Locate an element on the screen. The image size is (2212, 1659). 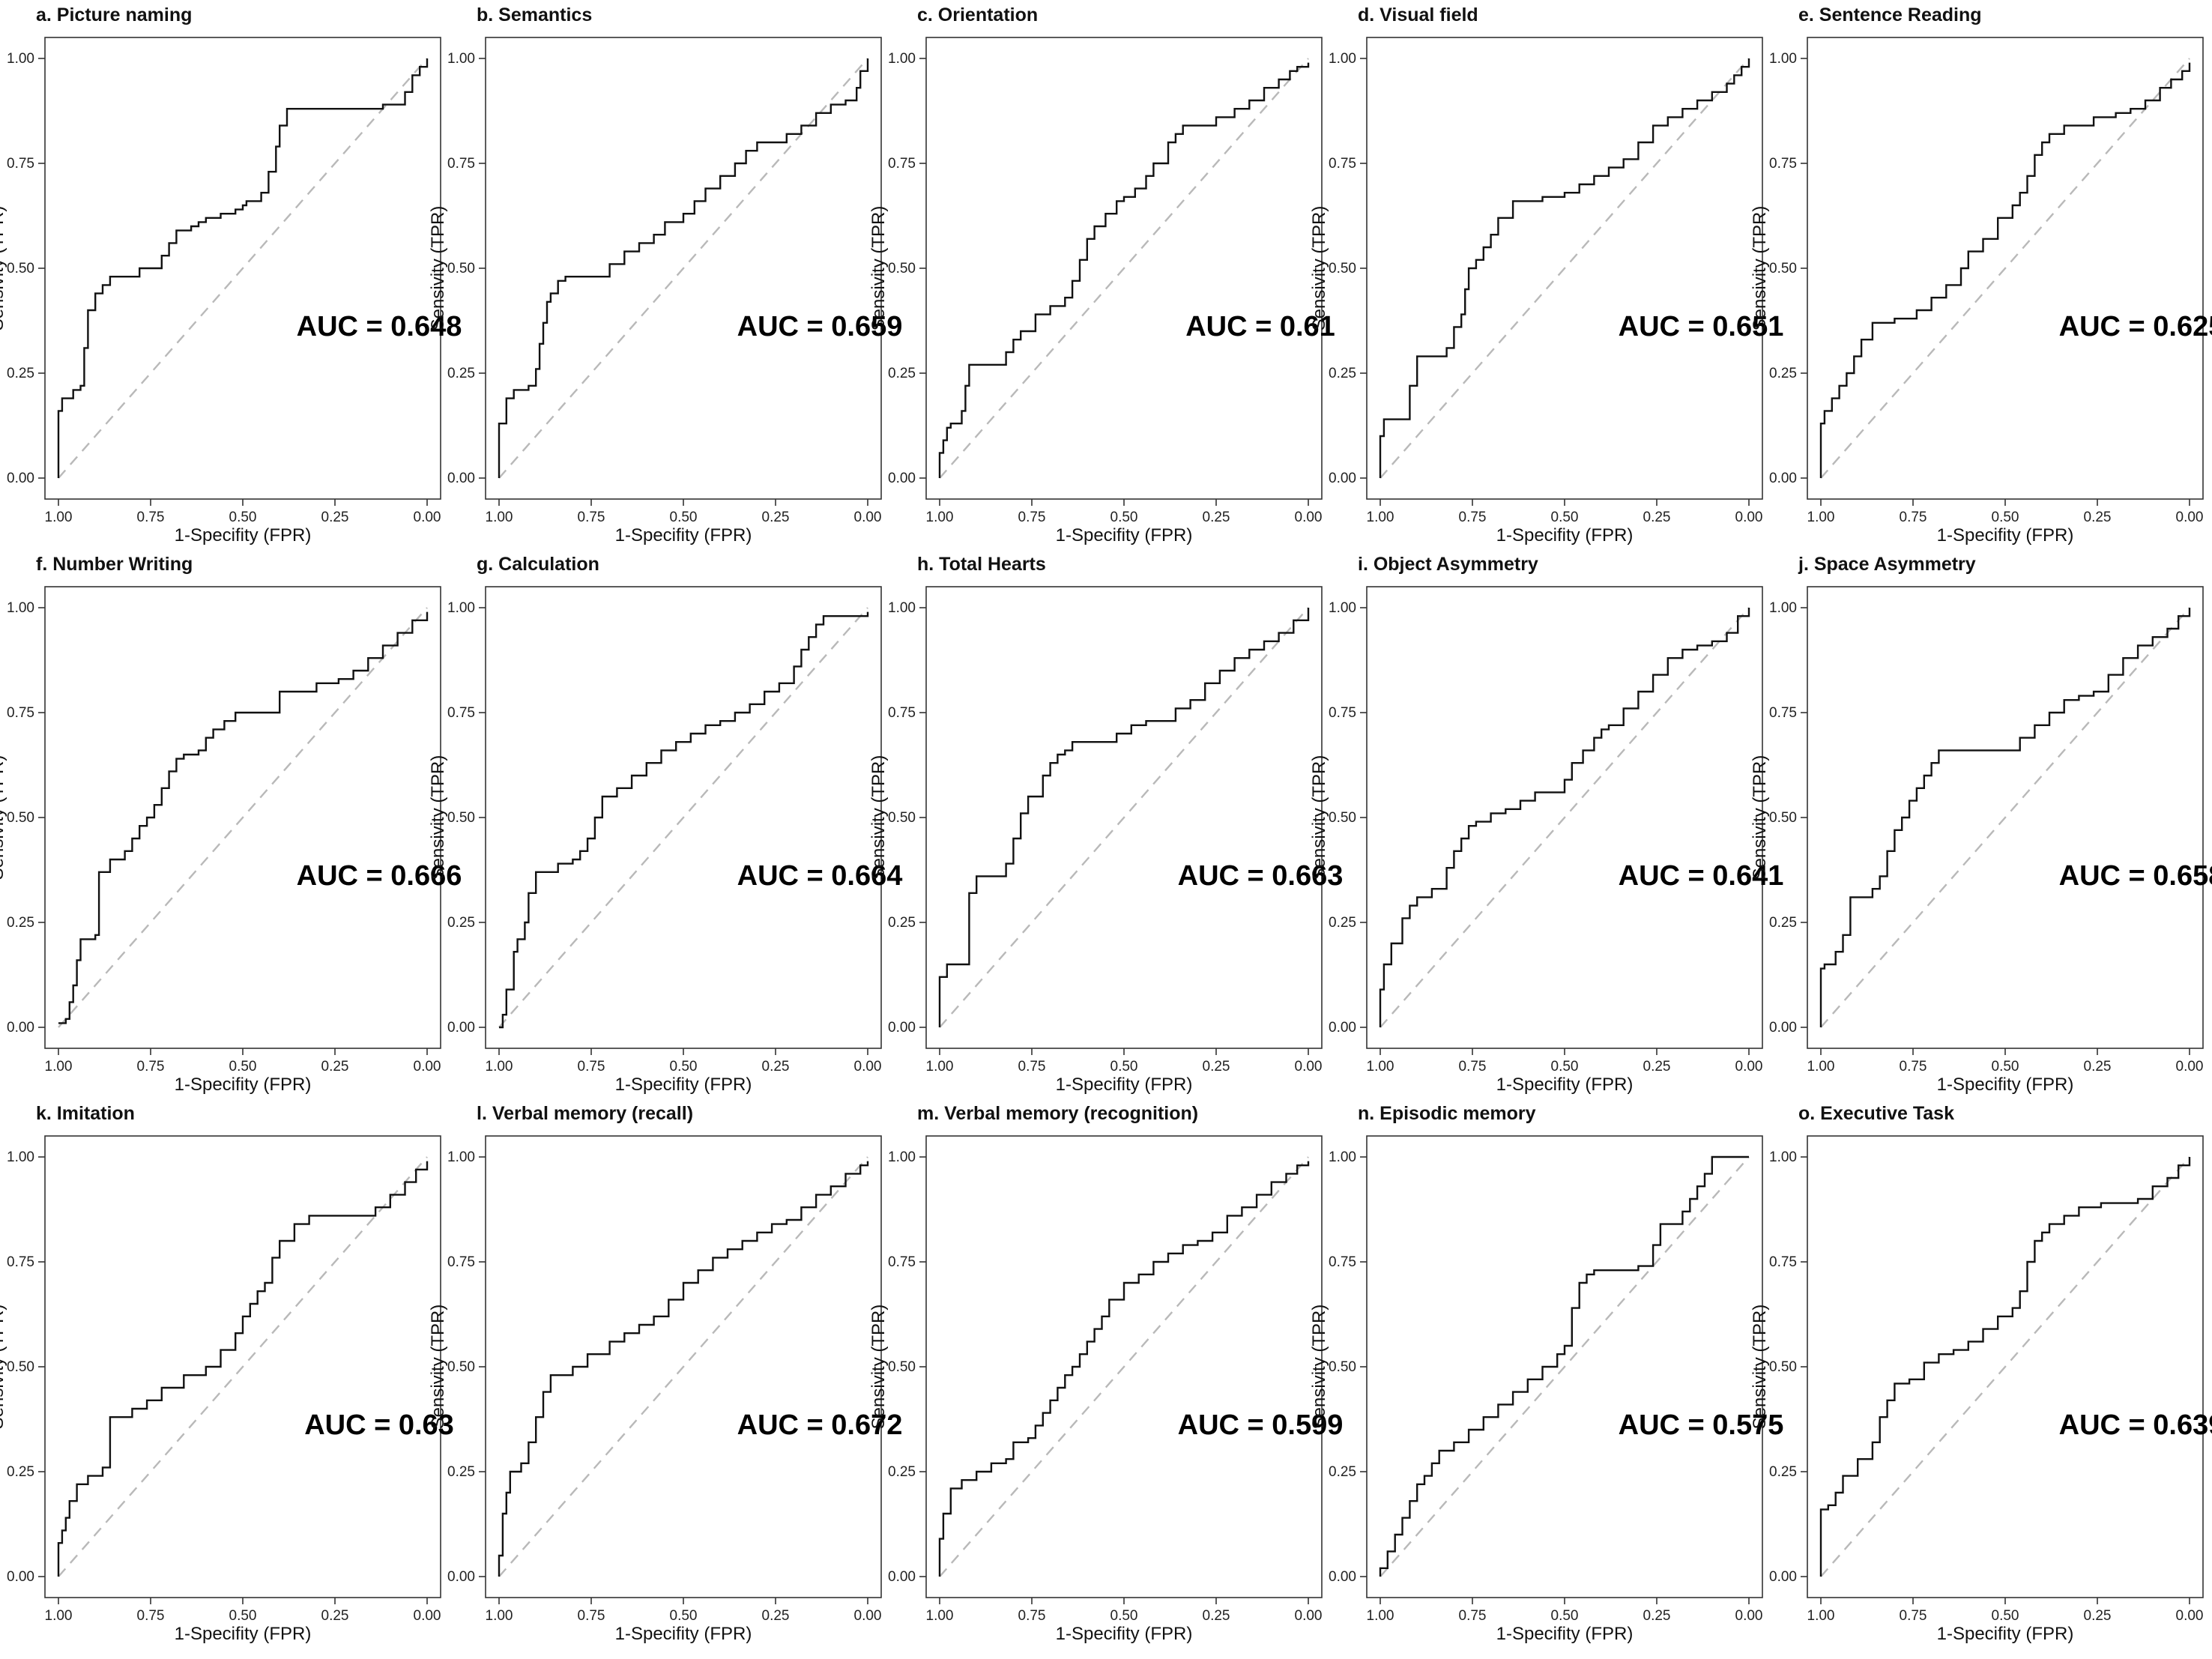
panel-title: m. Verbal memory (recognition) is located at coordinates (1058, 1114).